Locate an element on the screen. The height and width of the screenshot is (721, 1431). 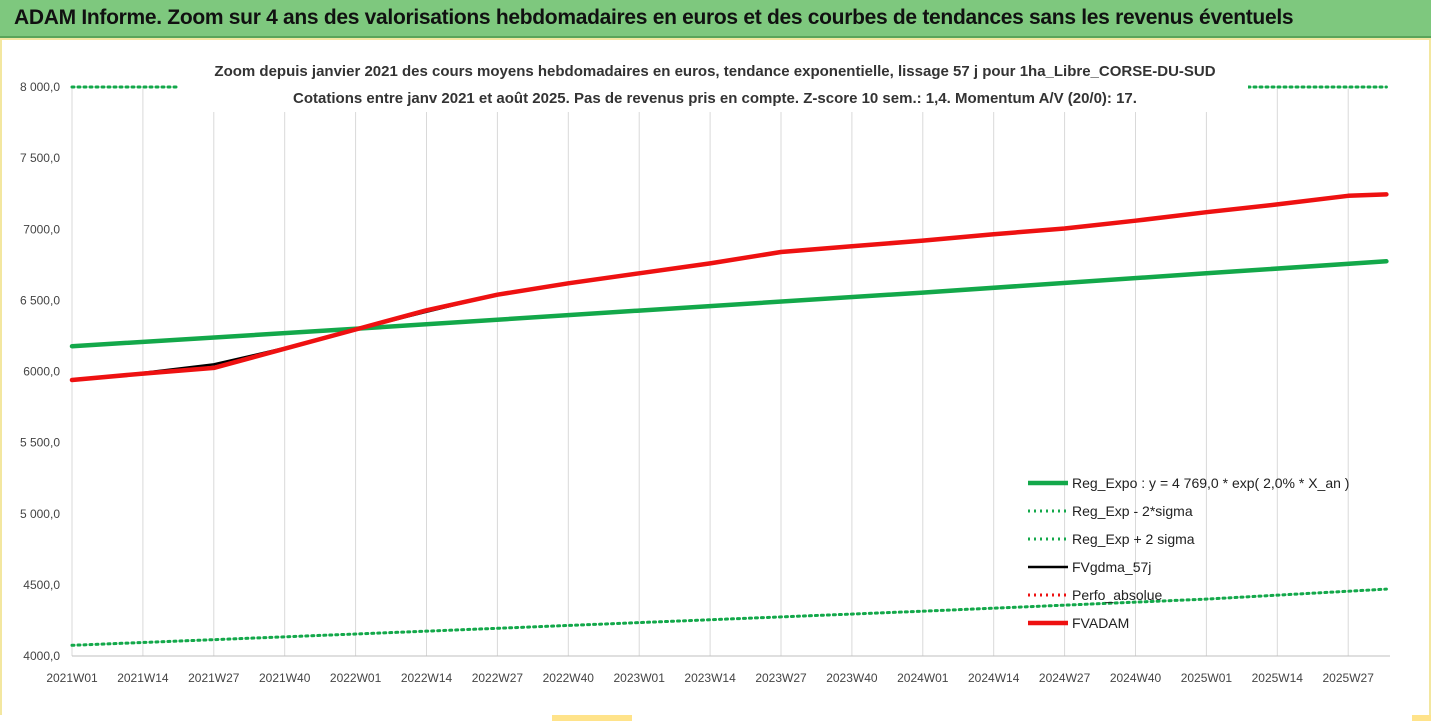
x-tick-label: 2025W27 is located at coordinates (1349, 678).